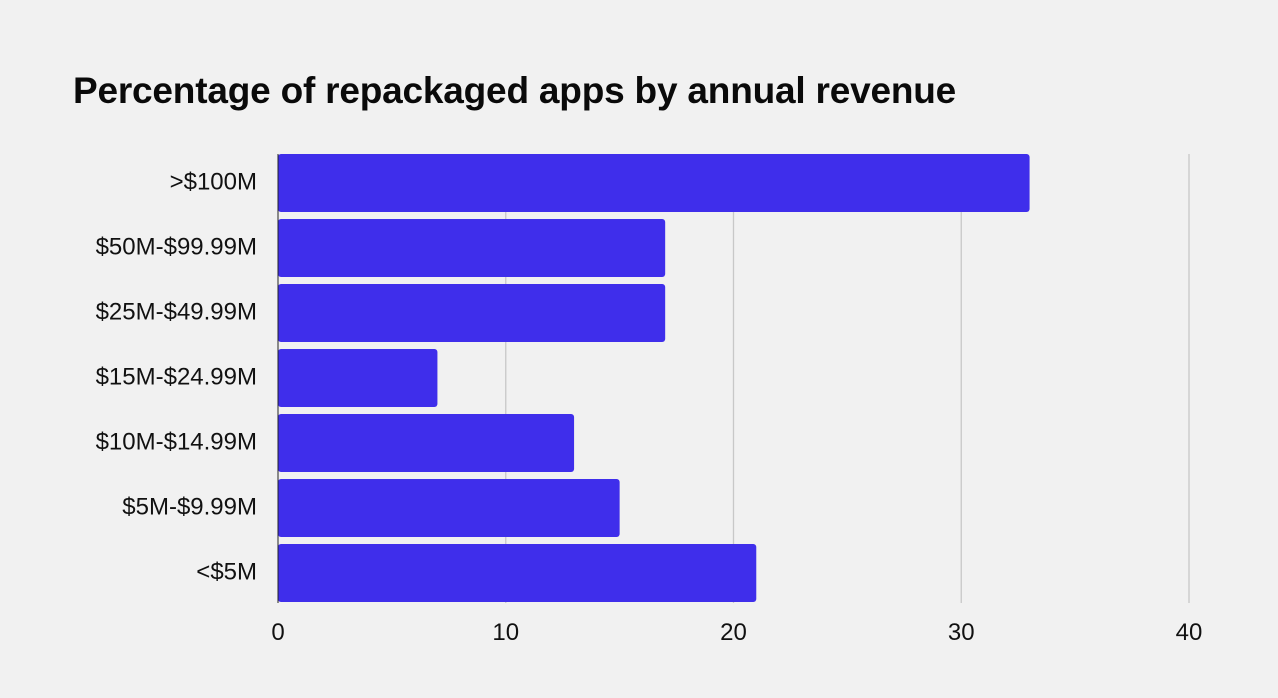 The image size is (1278, 698). What do you see at coordinates (176, 246) in the screenshot?
I see `category-label: $50M-$99.99M` at bounding box center [176, 246].